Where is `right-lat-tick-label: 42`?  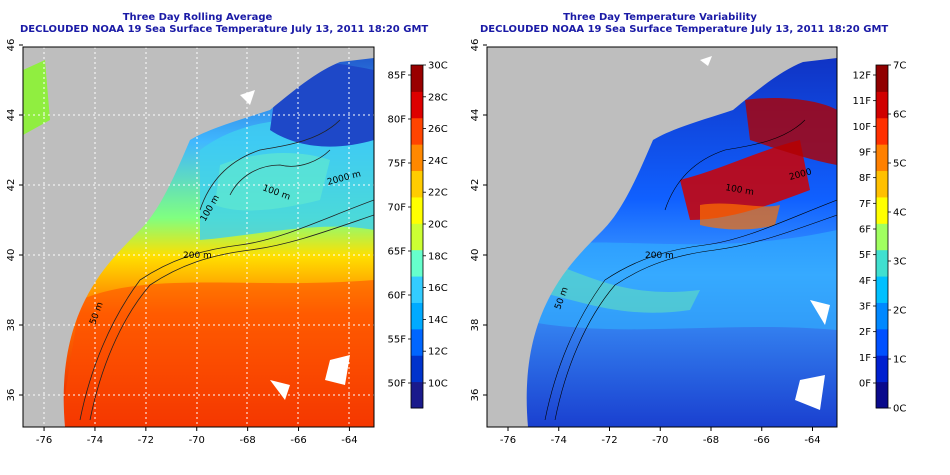
right-lat-tick-label: 42 is located at coordinates (475, 185).